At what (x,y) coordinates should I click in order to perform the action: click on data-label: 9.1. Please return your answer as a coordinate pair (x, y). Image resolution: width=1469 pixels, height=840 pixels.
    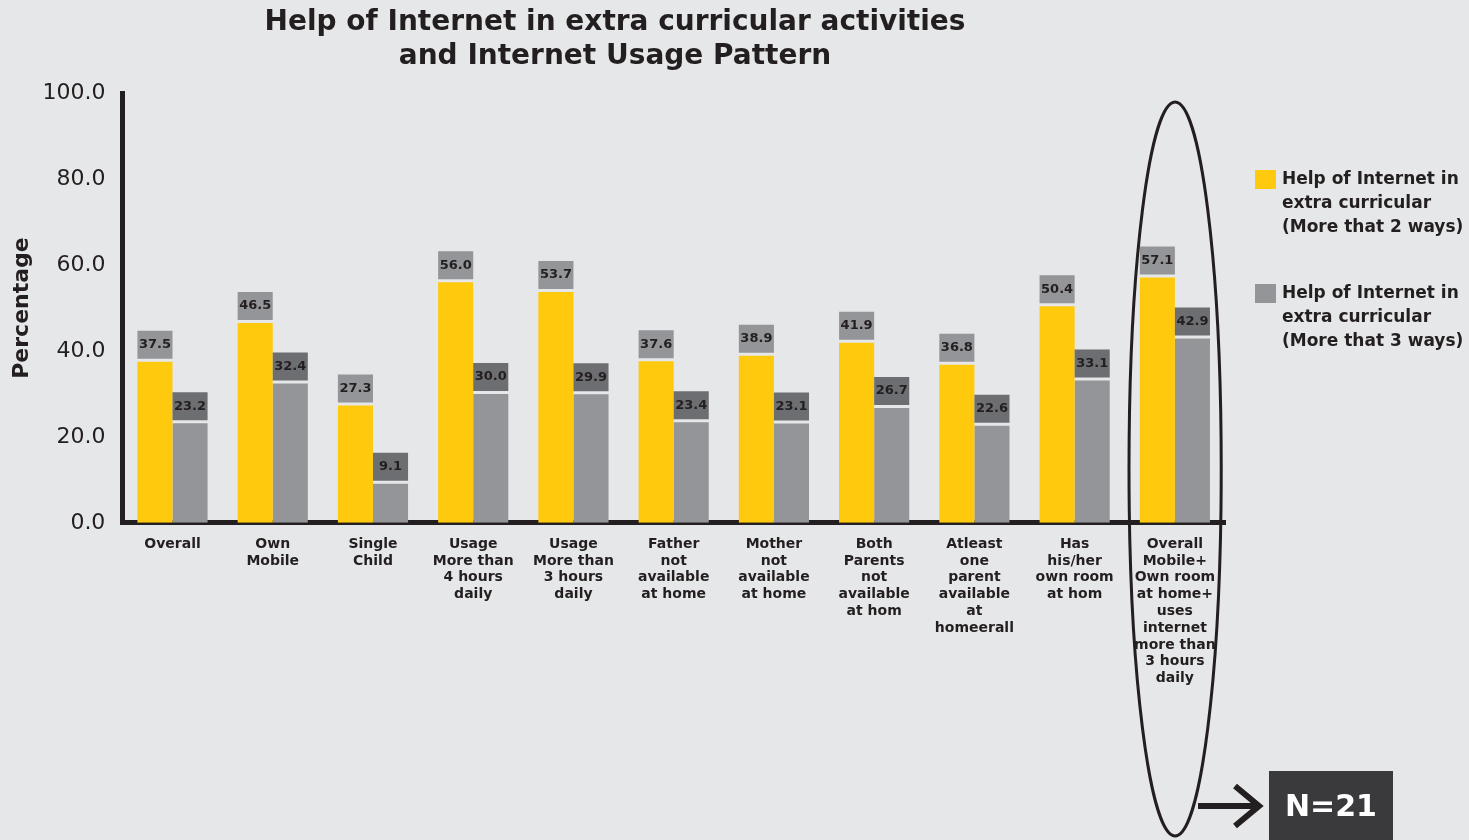
    Looking at the image, I should click on (391, 466).